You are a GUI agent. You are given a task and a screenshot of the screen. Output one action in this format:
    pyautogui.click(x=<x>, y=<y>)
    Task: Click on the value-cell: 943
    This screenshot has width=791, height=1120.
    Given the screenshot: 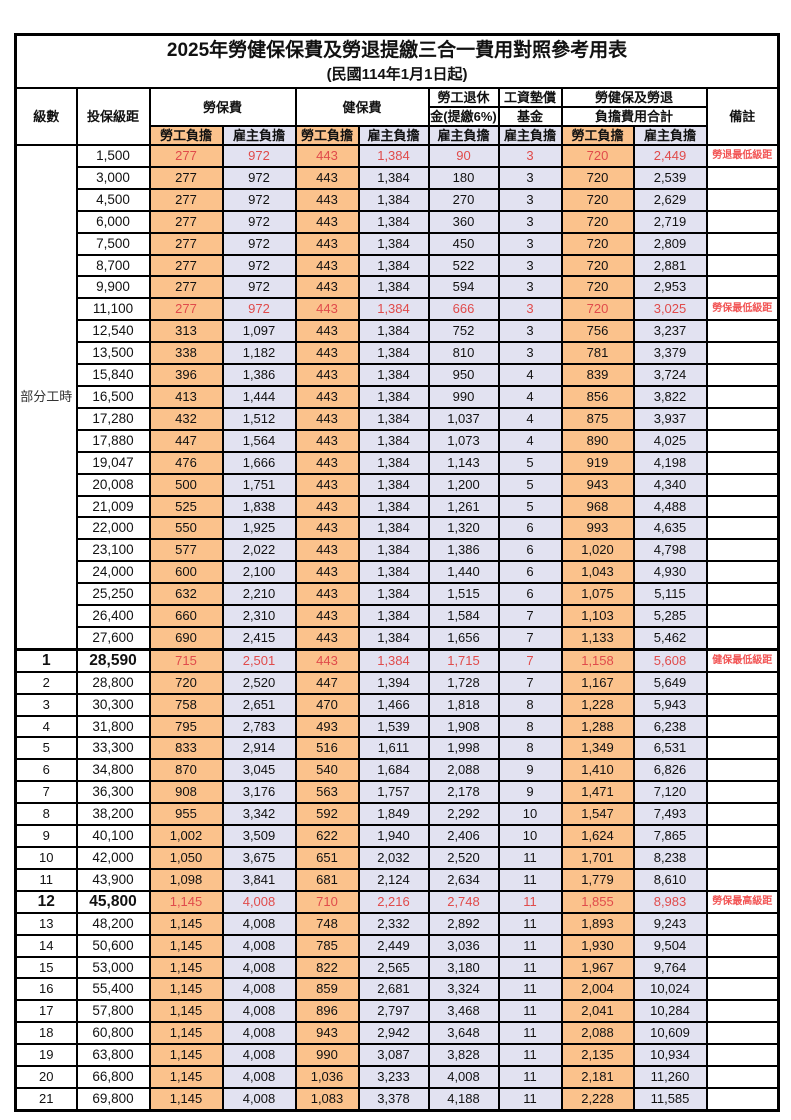 What is the action you would take?
    pyautogui.click(x=597, y=484)
    